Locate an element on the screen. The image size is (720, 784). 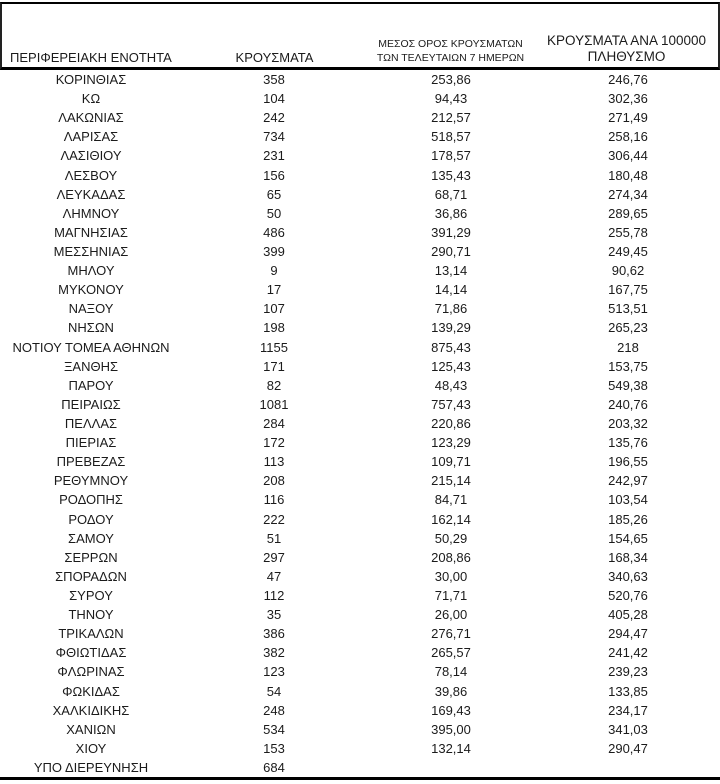
cell-per100k: 249,45 is located at coordinates (628, 252).